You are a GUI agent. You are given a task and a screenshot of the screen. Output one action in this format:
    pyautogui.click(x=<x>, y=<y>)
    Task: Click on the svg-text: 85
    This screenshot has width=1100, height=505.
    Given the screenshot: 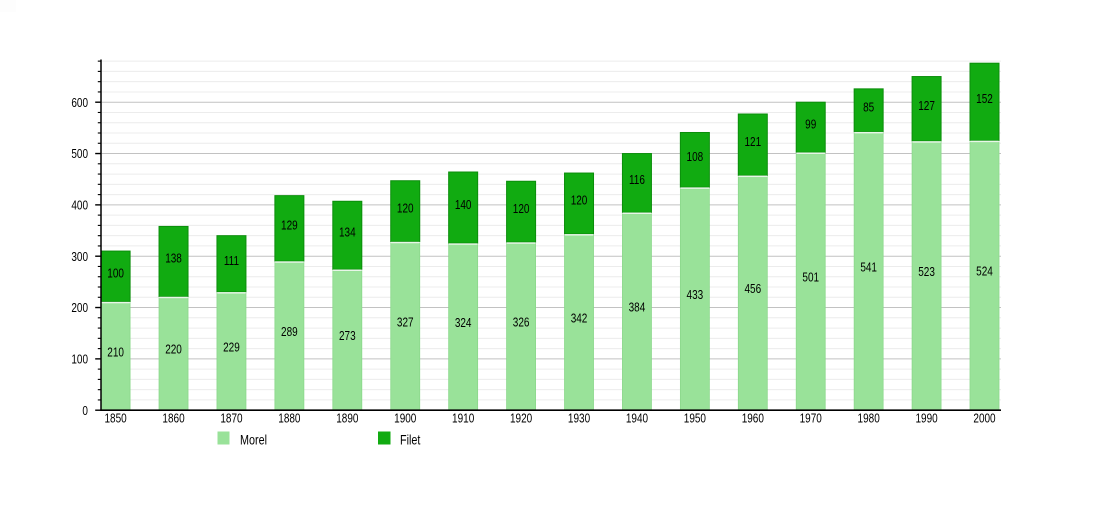 What is the action you would take?
    pyautogui.click(x=868, y=108)
    